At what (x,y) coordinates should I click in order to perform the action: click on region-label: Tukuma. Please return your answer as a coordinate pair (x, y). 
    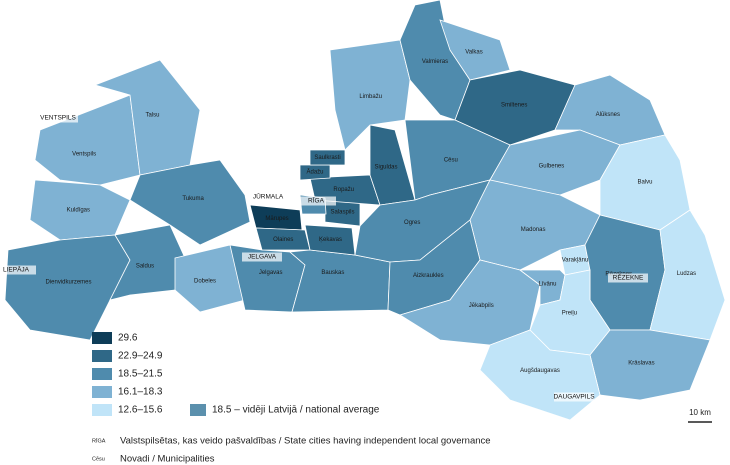
    Looking at the image, I should click on (193, 199).